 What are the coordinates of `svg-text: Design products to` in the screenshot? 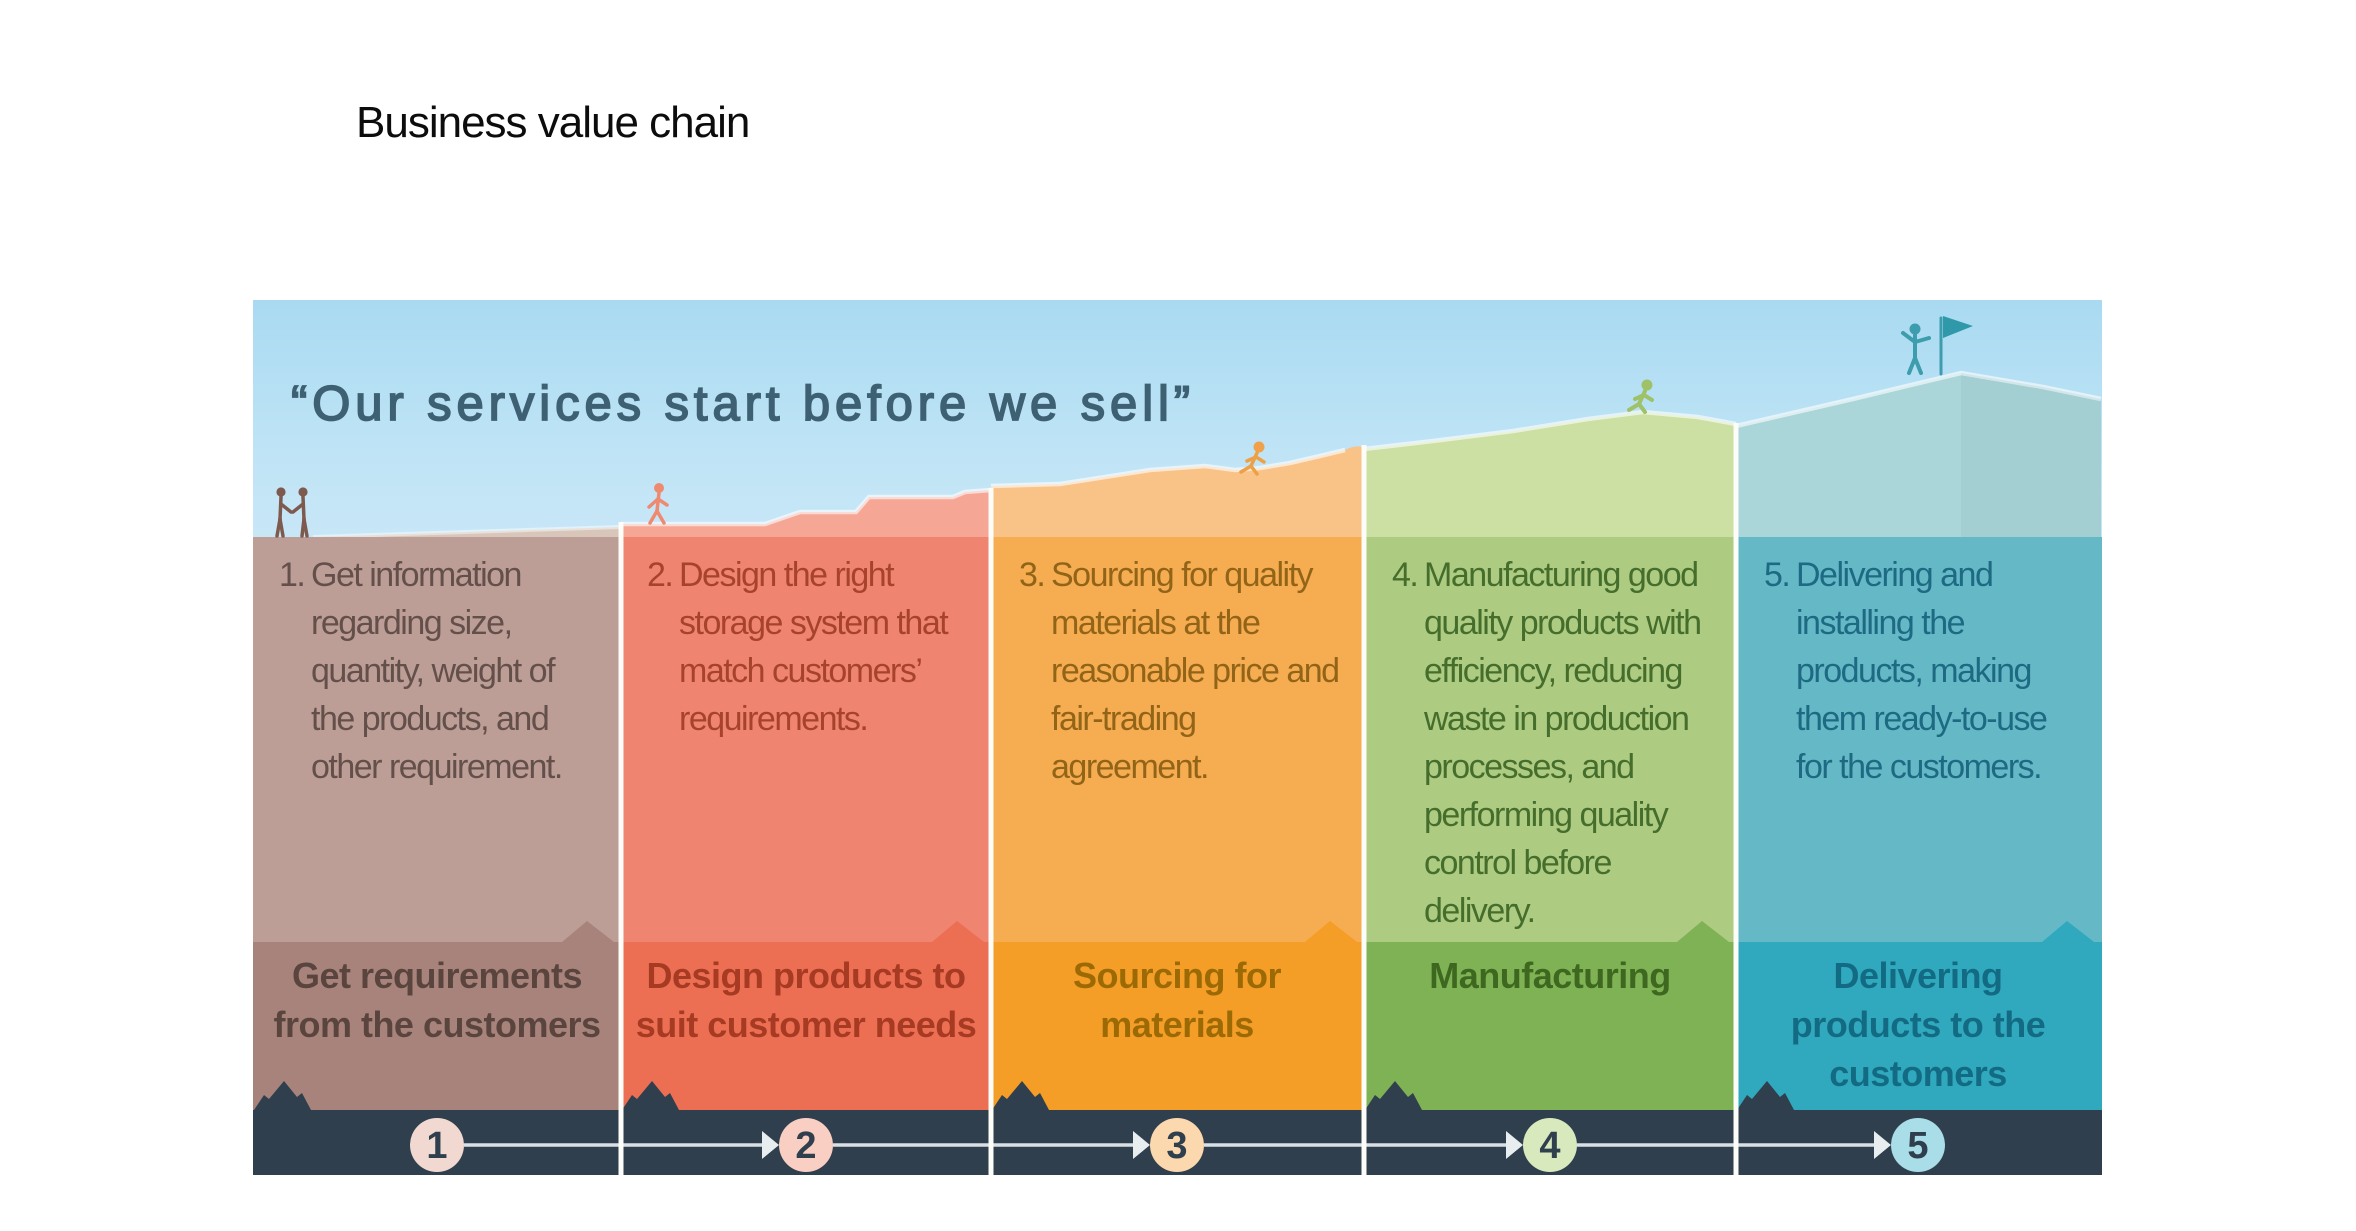 It's located at (805, 975).